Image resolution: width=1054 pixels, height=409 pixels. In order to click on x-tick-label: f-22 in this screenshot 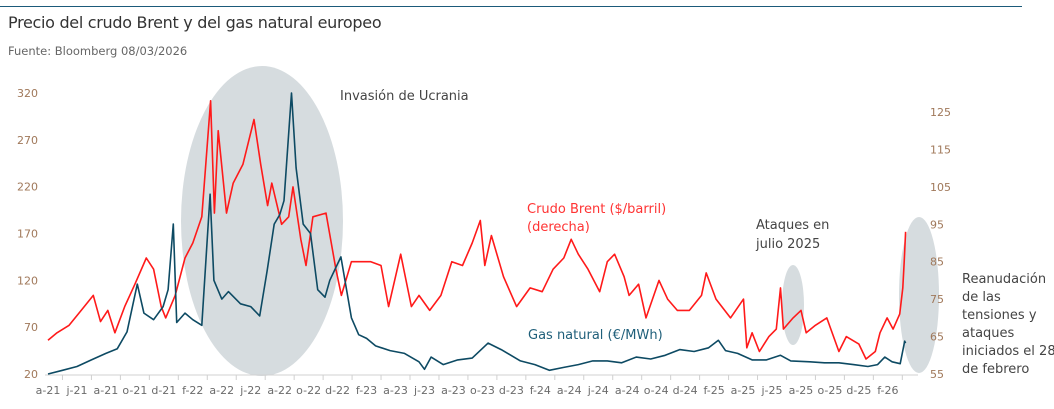, I will do `click(192, 390)`.